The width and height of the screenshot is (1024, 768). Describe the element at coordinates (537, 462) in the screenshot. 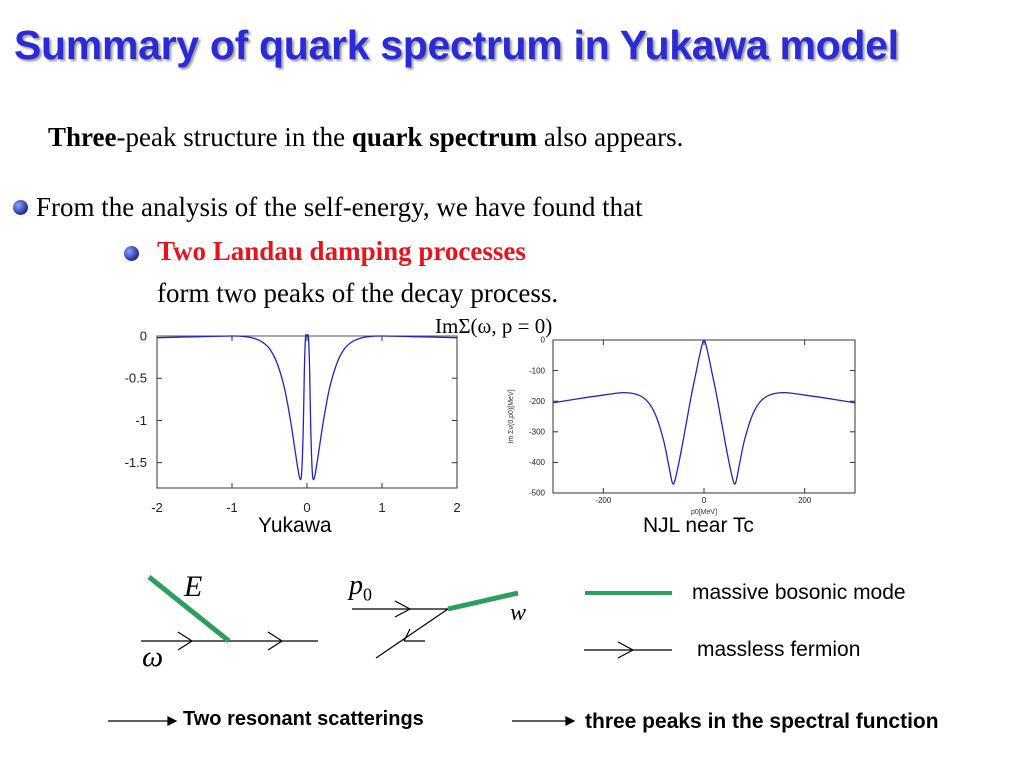

I see `y-tick-label: -400` at that location.